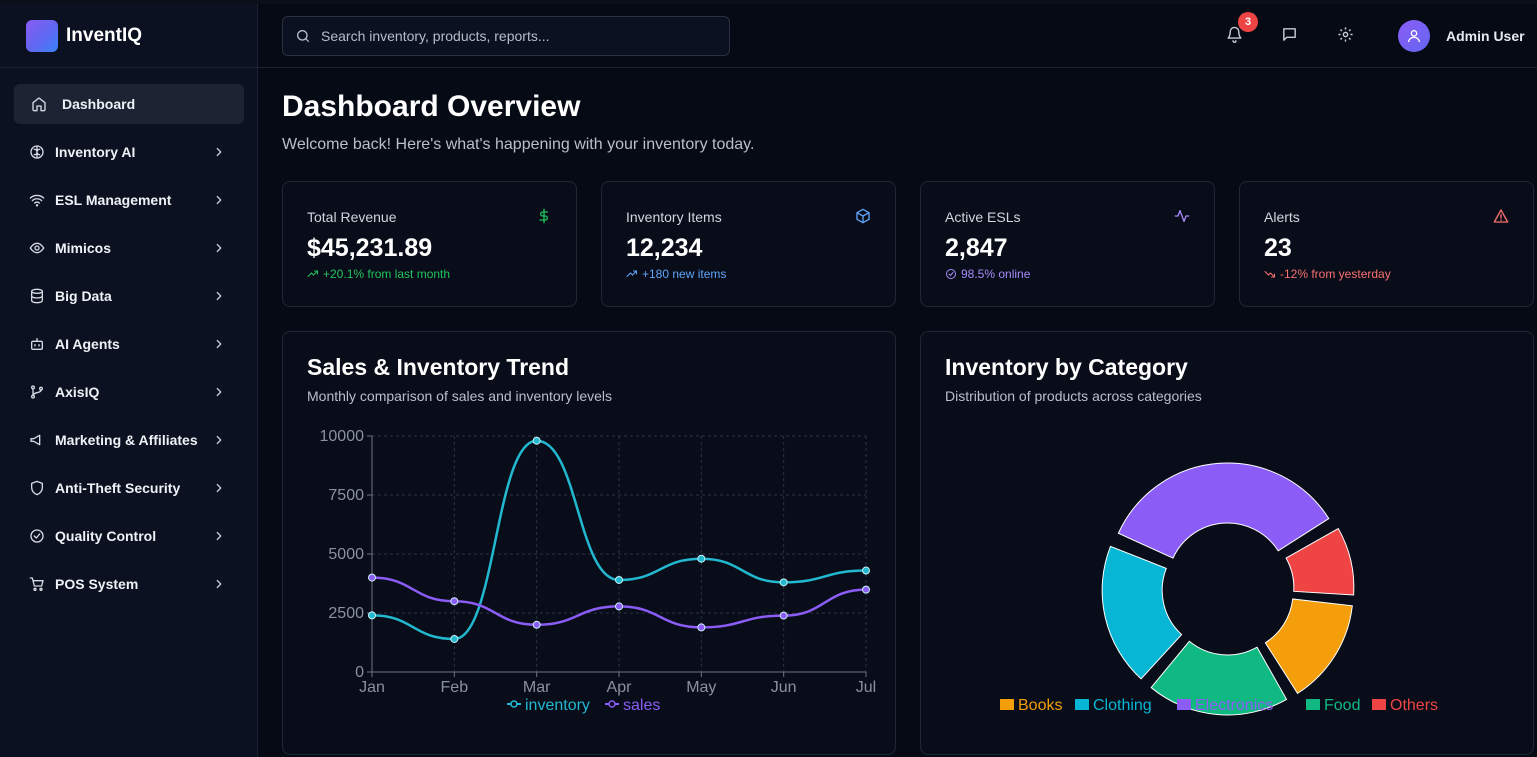  Describe the element at coordinates (1335, 274) in the screenshot. I see `stat-change-text: -12% from yesterday` at that location.